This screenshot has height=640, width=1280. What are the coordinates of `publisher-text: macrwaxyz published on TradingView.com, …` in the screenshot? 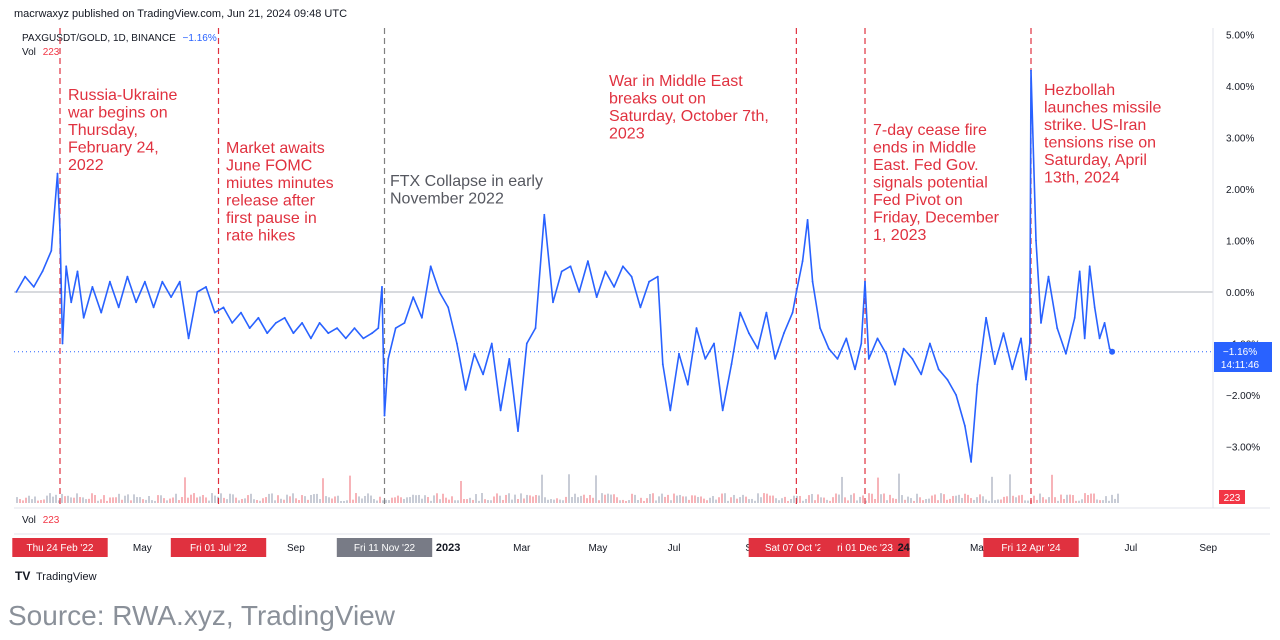 It's located at (180, 14).